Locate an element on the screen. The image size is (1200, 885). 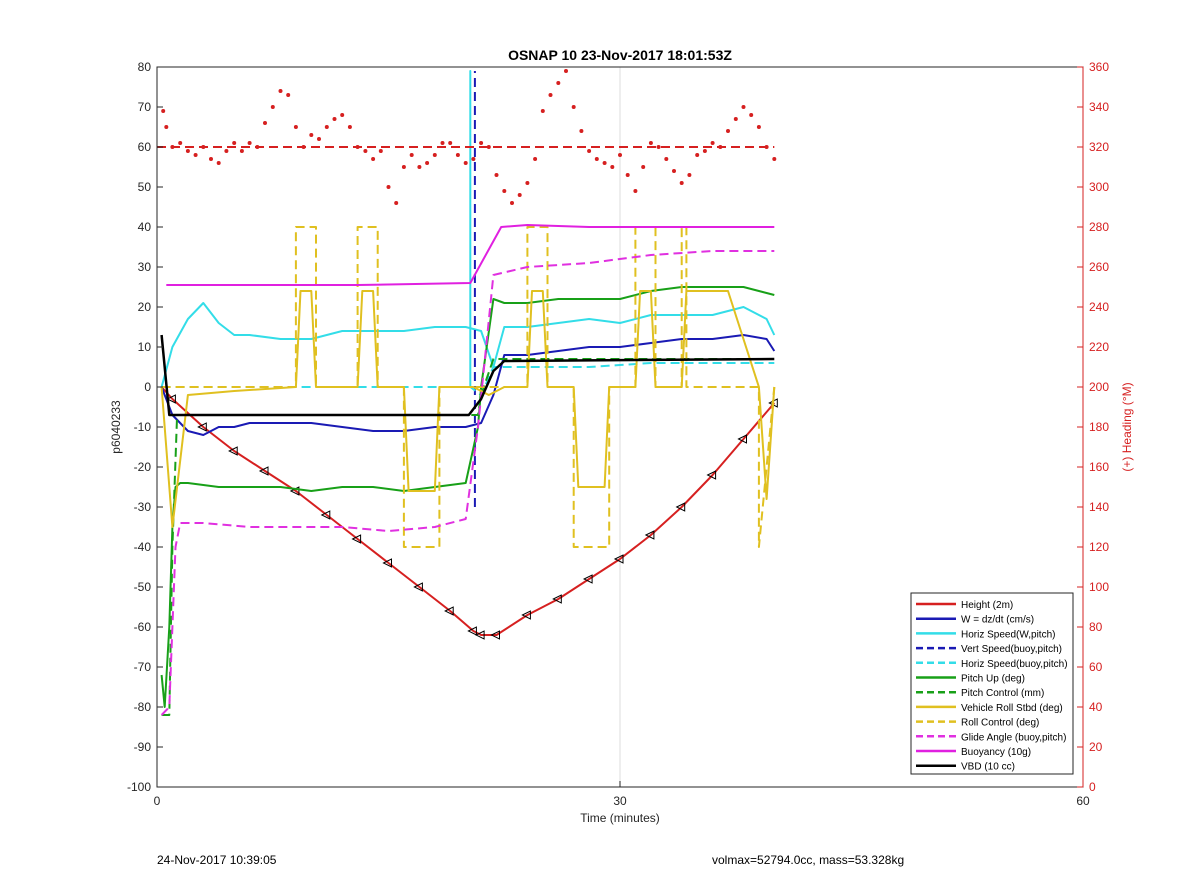
legend-label: Pitch Up (deg) is located at coordinates (993, 679).